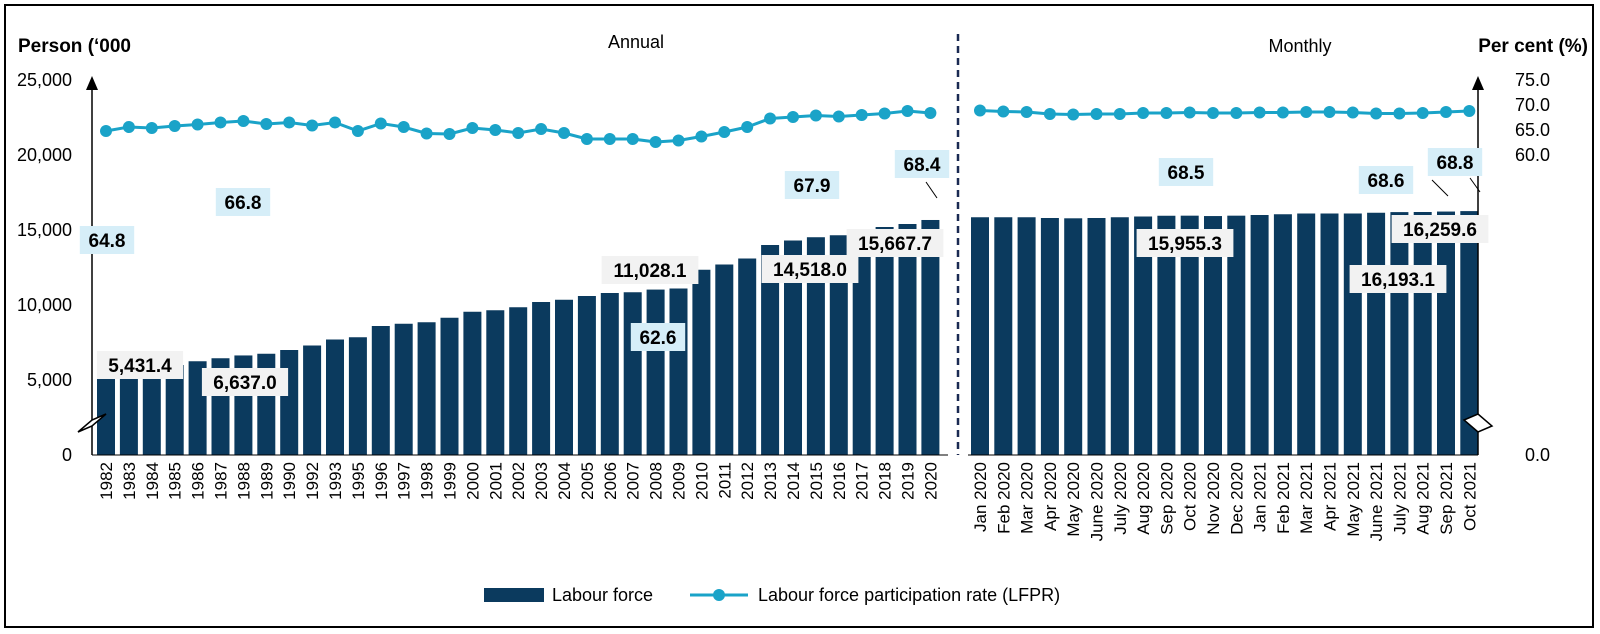 This screenshot has height=634, width=1600. I want to click on bar-2013, so click(770, 350).